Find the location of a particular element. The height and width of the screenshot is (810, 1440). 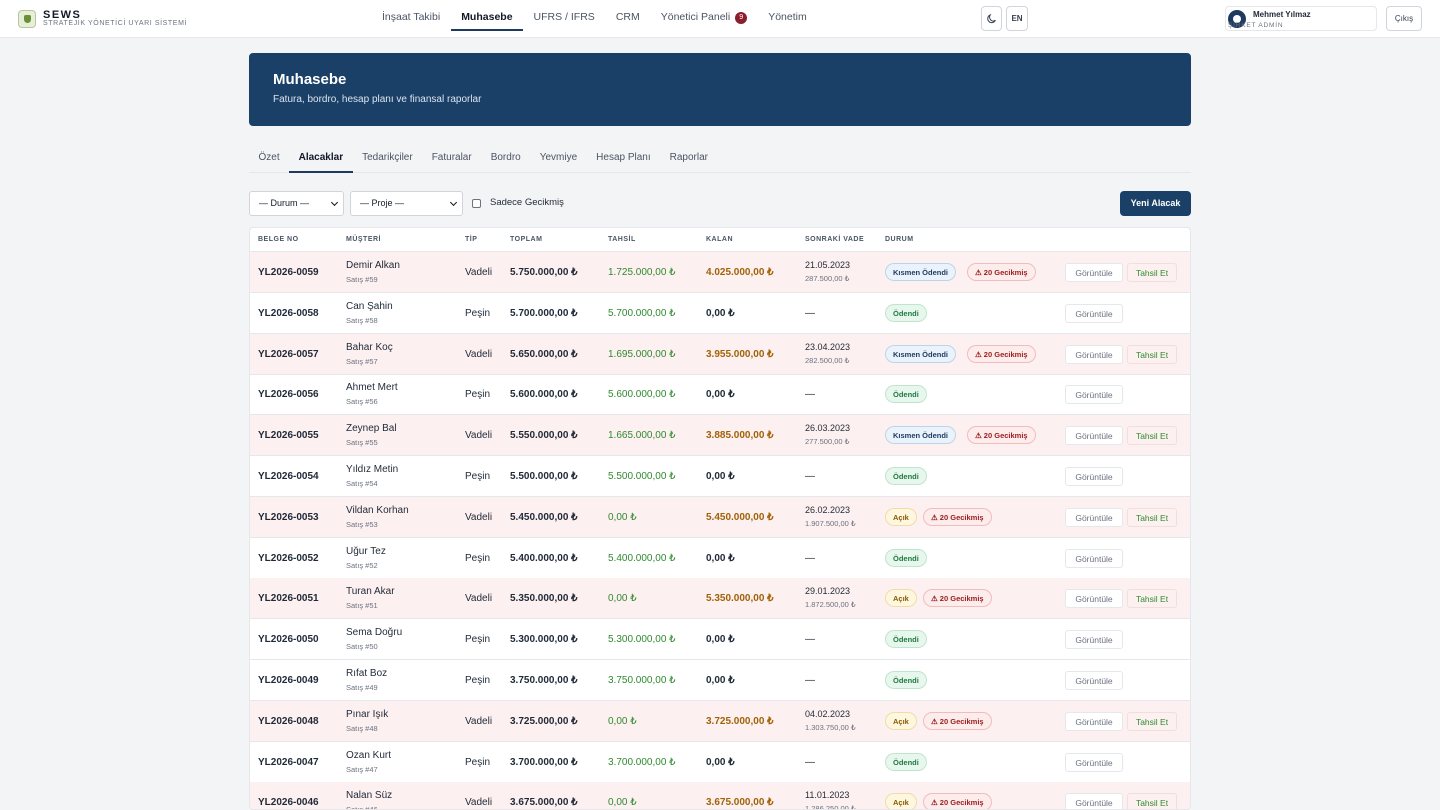

tab-alacaklar: Alacaklar is located at coordinates (321, 157).